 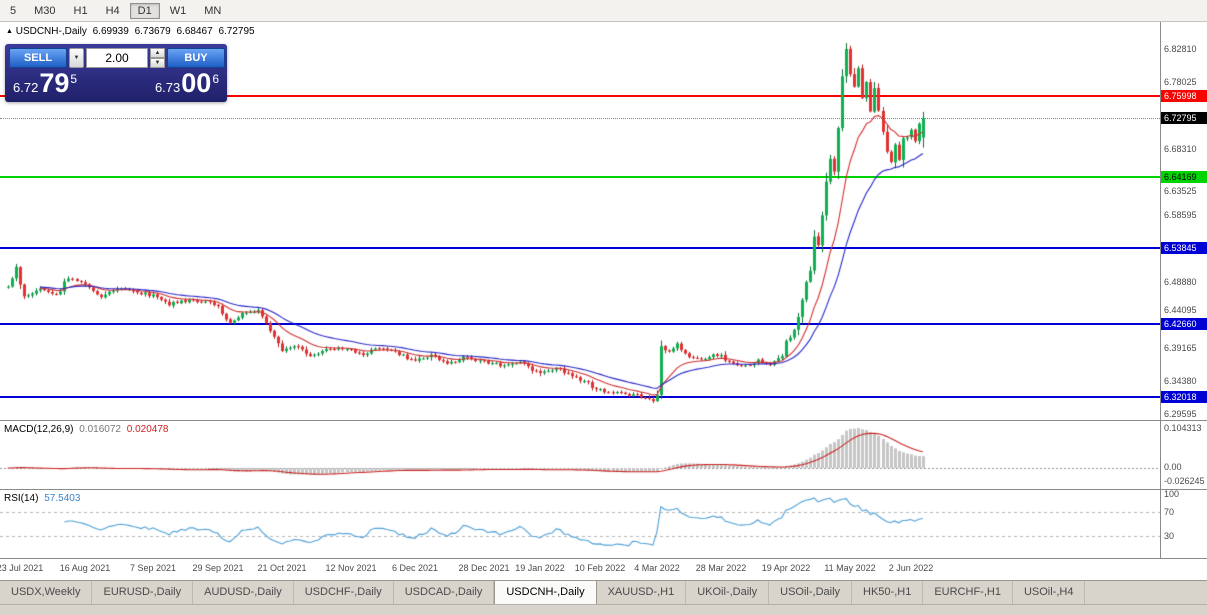 I want to click on volume-dropdown-button: ▼, so click(x=76, y=58).